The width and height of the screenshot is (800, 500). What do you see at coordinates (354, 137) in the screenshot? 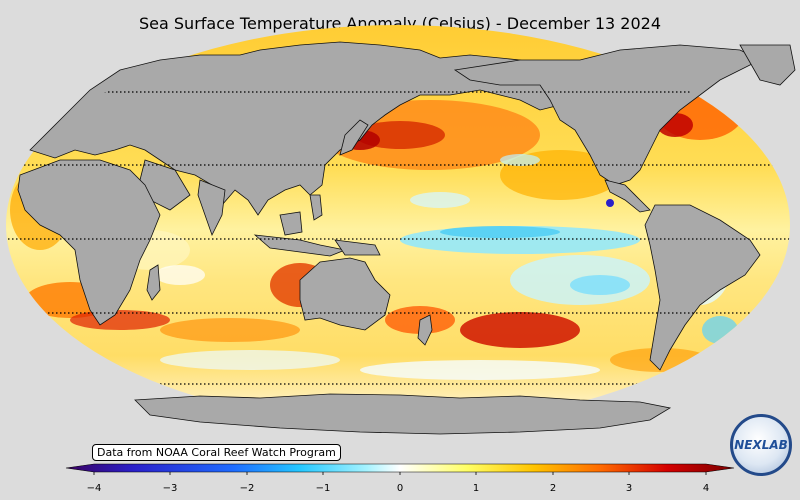
I see `japan-land` at bounding box center [354, 137].